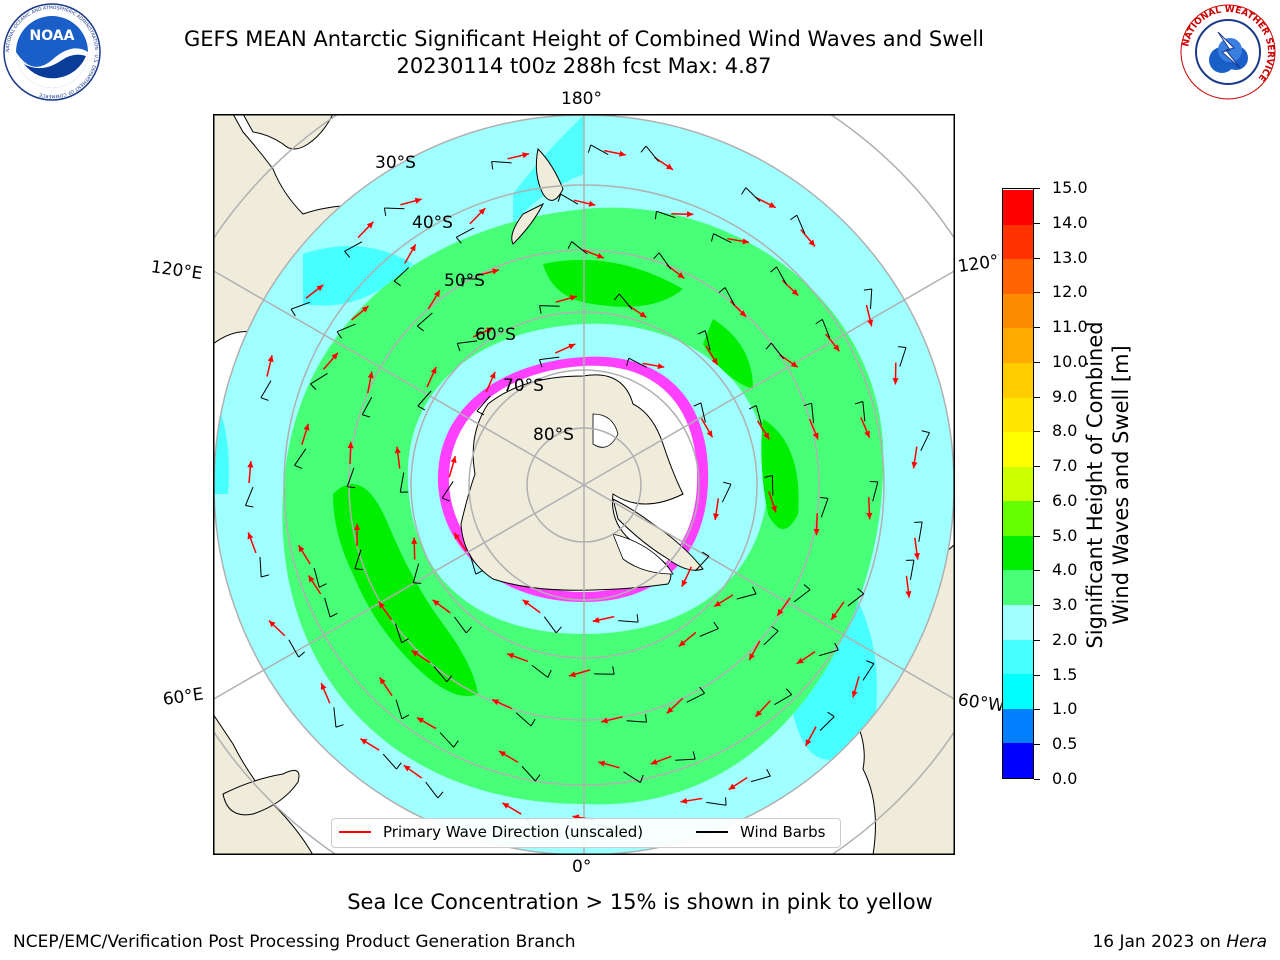 The height and width of the screenshot is (960, 1280). What do you see at coordinates (1246, 942) in the screenshot?
I see `host-name: Hera` at bounding box center [1246, 942].